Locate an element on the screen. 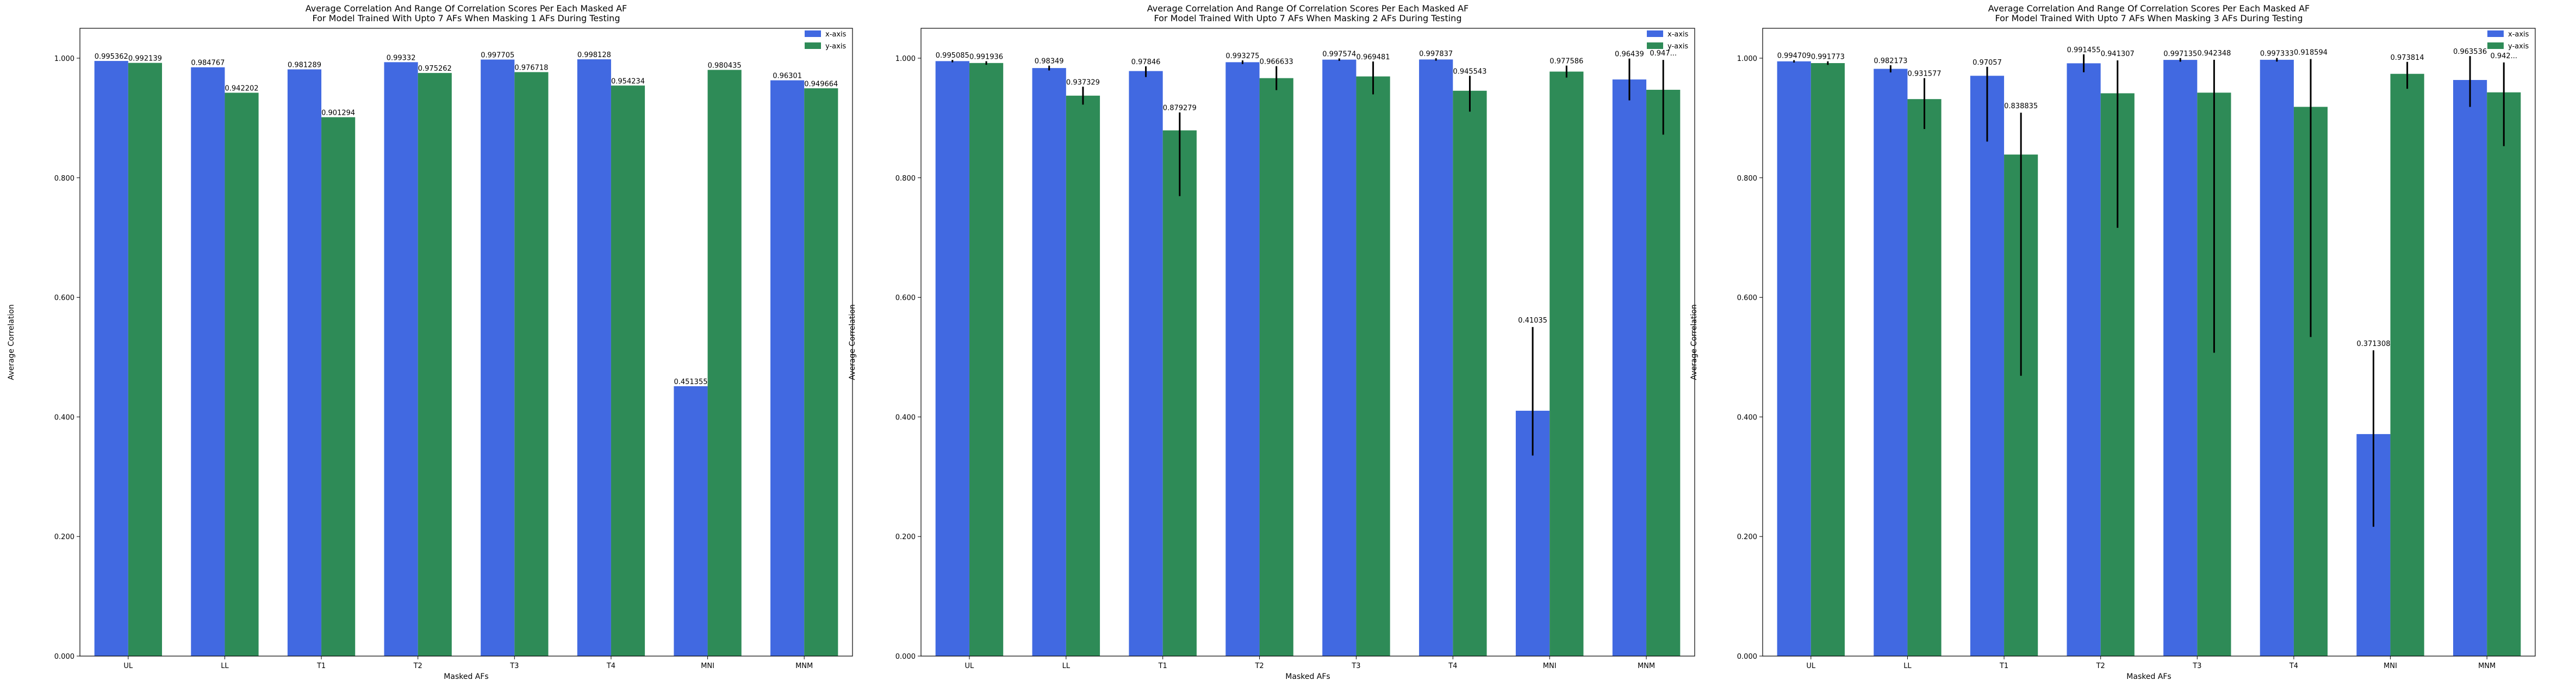 The height and width of the screenshot is (686, 2576). data-label-y-axis-T1: 0.838835 is located at coordinates (2021, 106).